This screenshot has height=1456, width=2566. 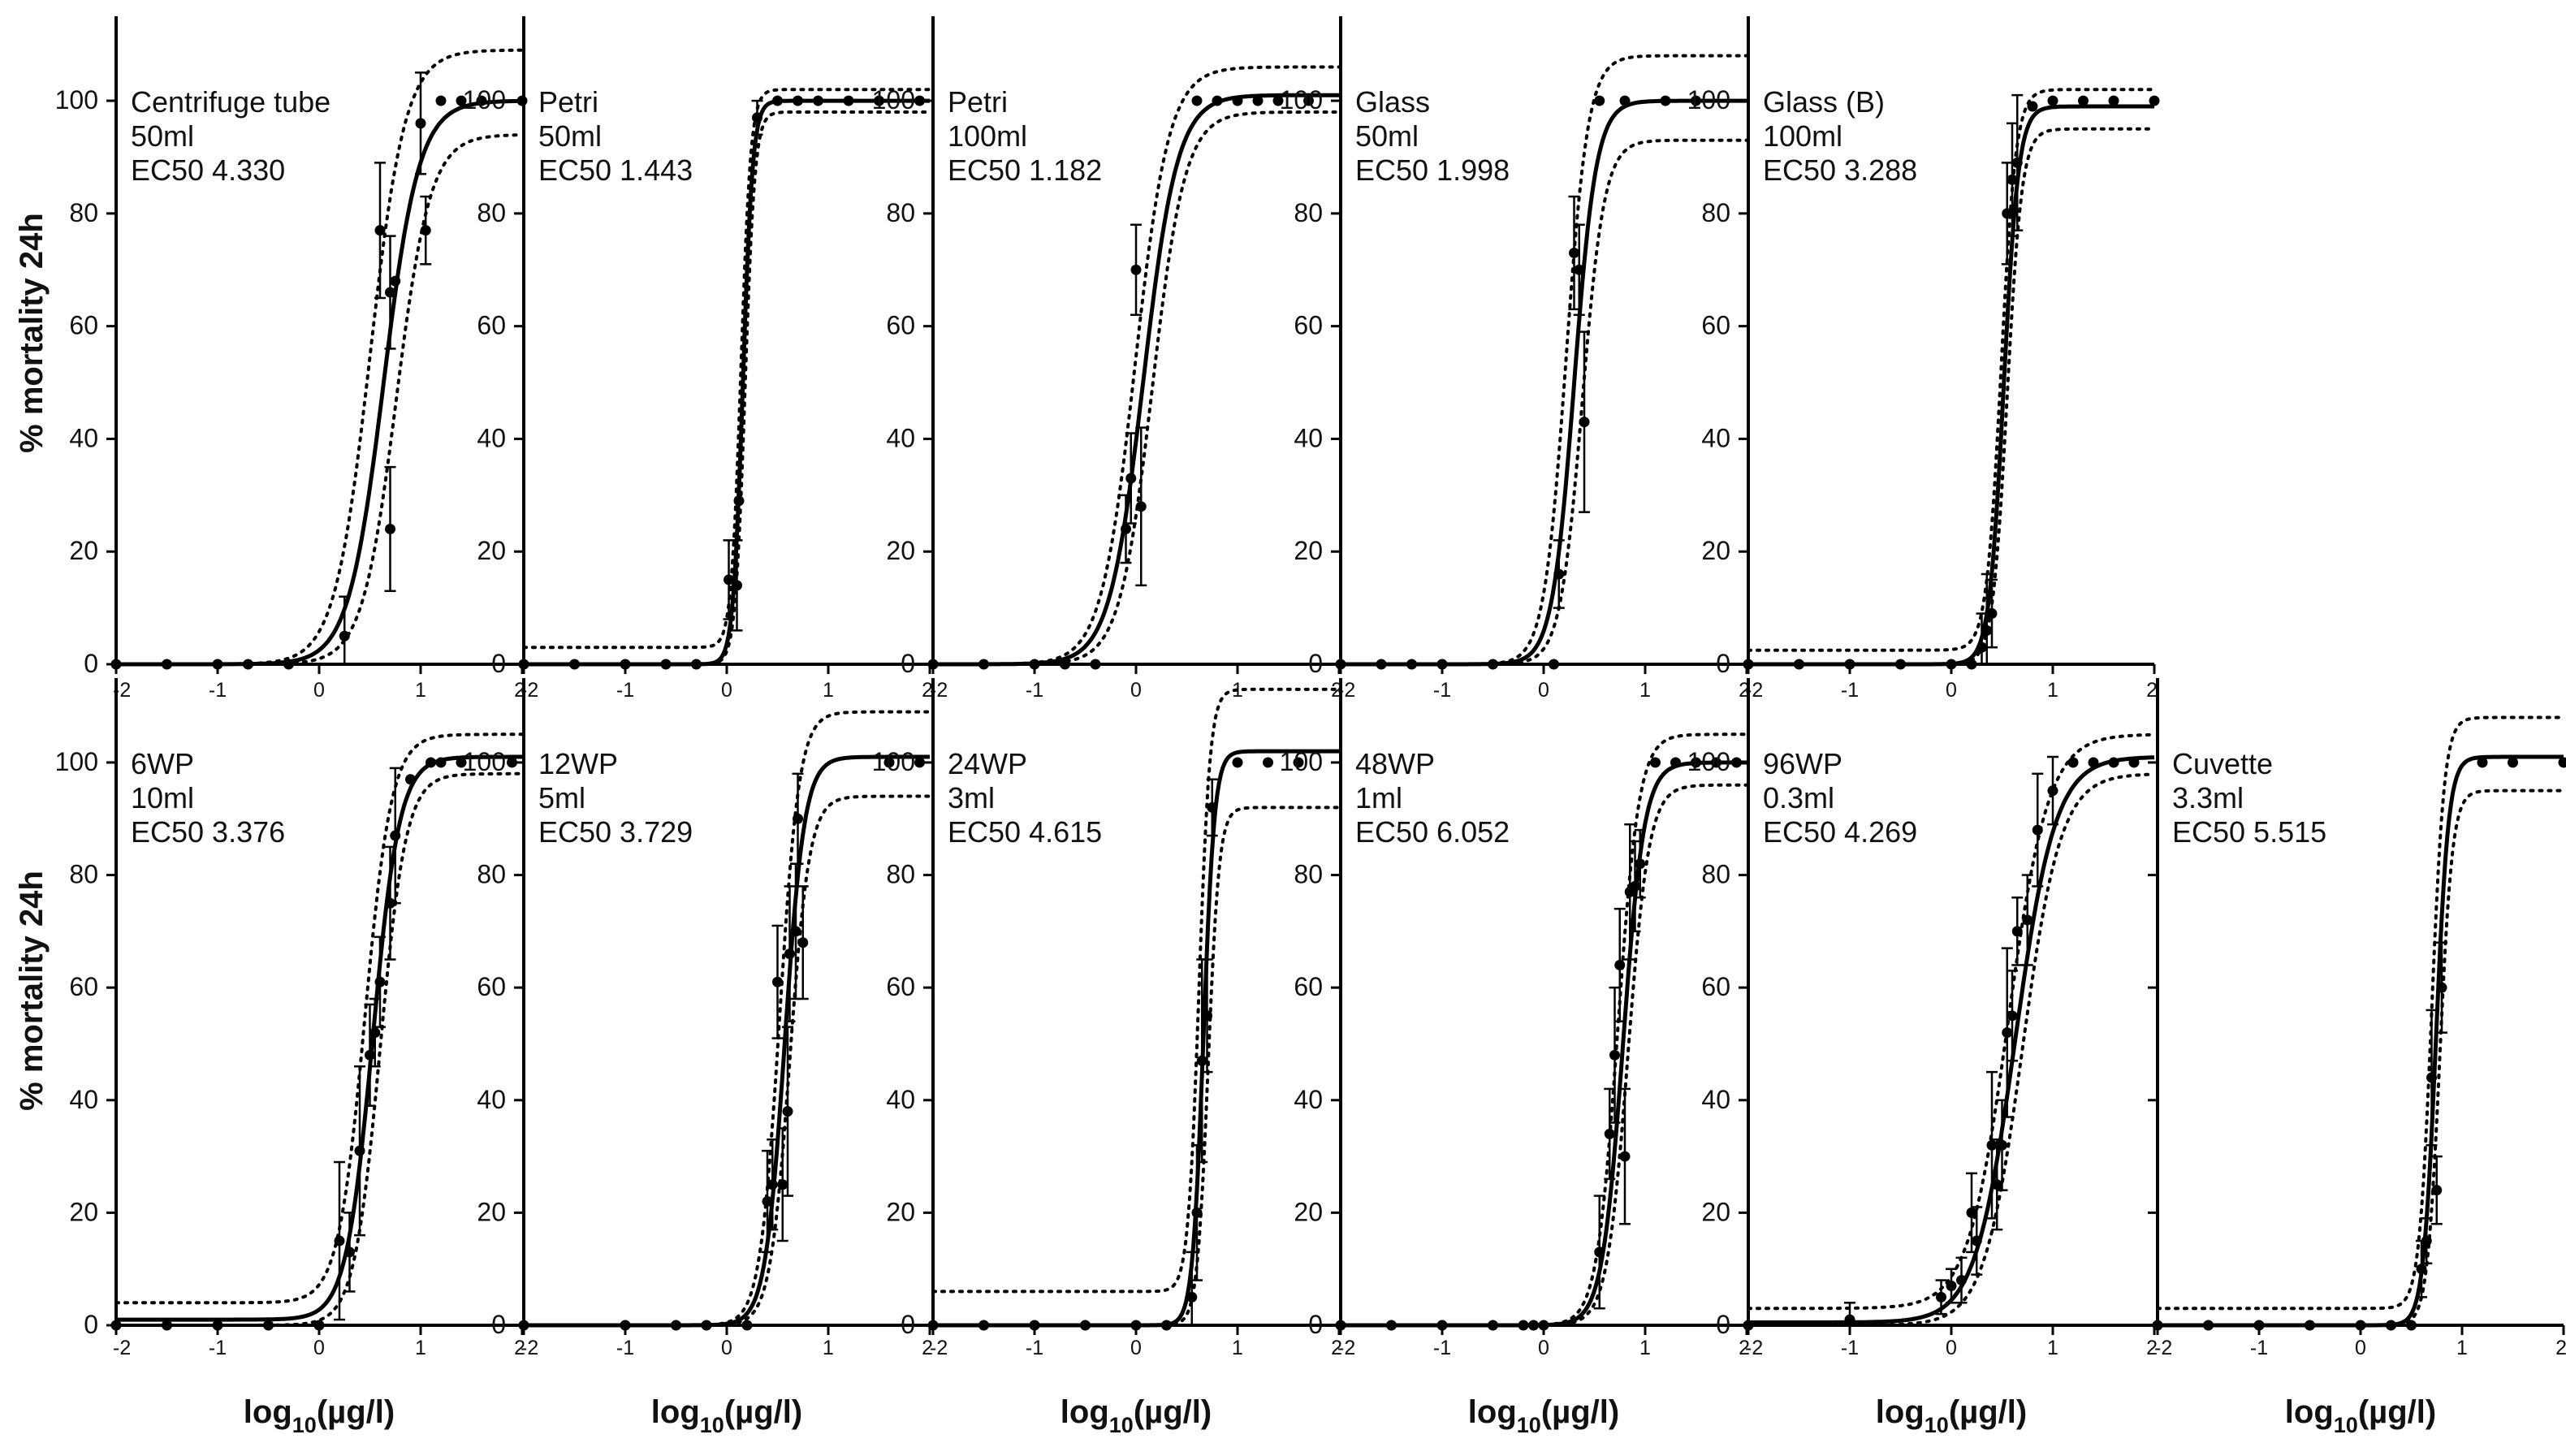 What do you see at coordinates (319, 357) in the screenshot?
I see `ci-upper-curve` at bounding box center [319, 357].